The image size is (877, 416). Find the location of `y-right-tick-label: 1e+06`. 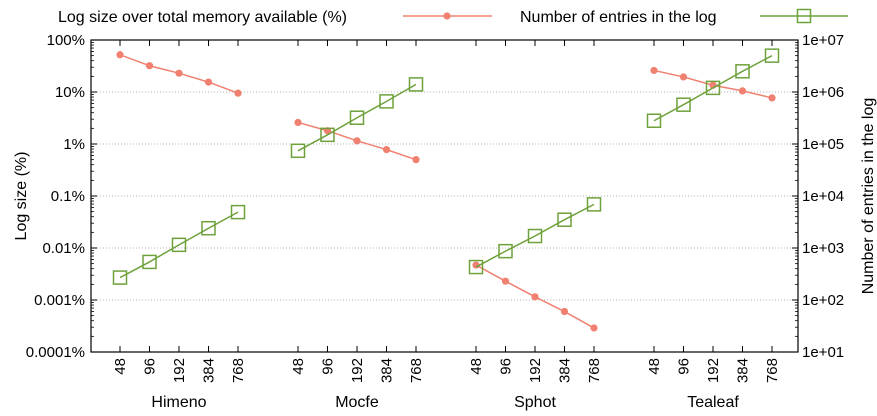

y-right-tick-label: 1e+06 is located at coordinates (823, 92).